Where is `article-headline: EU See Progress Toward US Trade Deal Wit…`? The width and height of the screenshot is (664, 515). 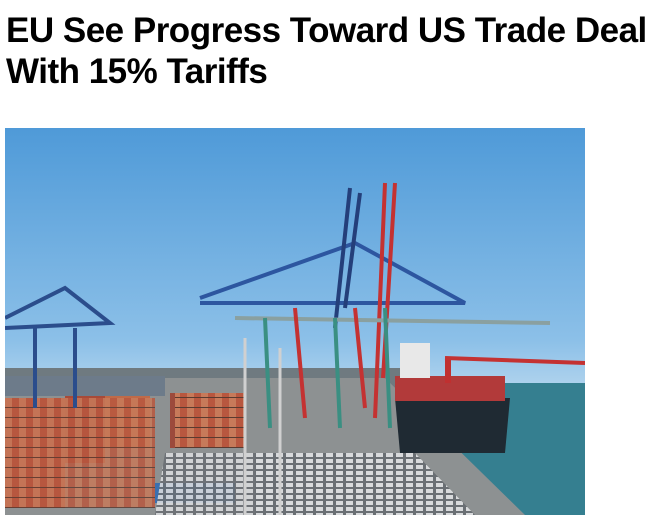 article-headline: EU See Progress Toward US Trade Deal Wit… is located at coordinates (326, 51).